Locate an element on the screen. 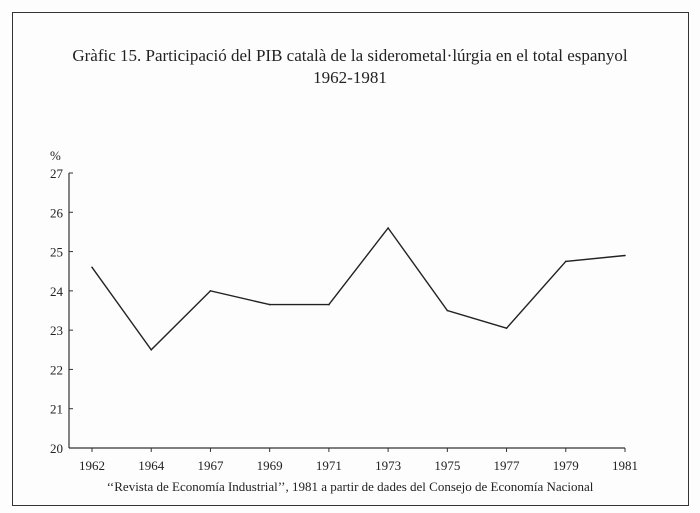 The width and height of the screenshot is (700, 513). y-tick-label: 20 is located at coordinates (56, 448).